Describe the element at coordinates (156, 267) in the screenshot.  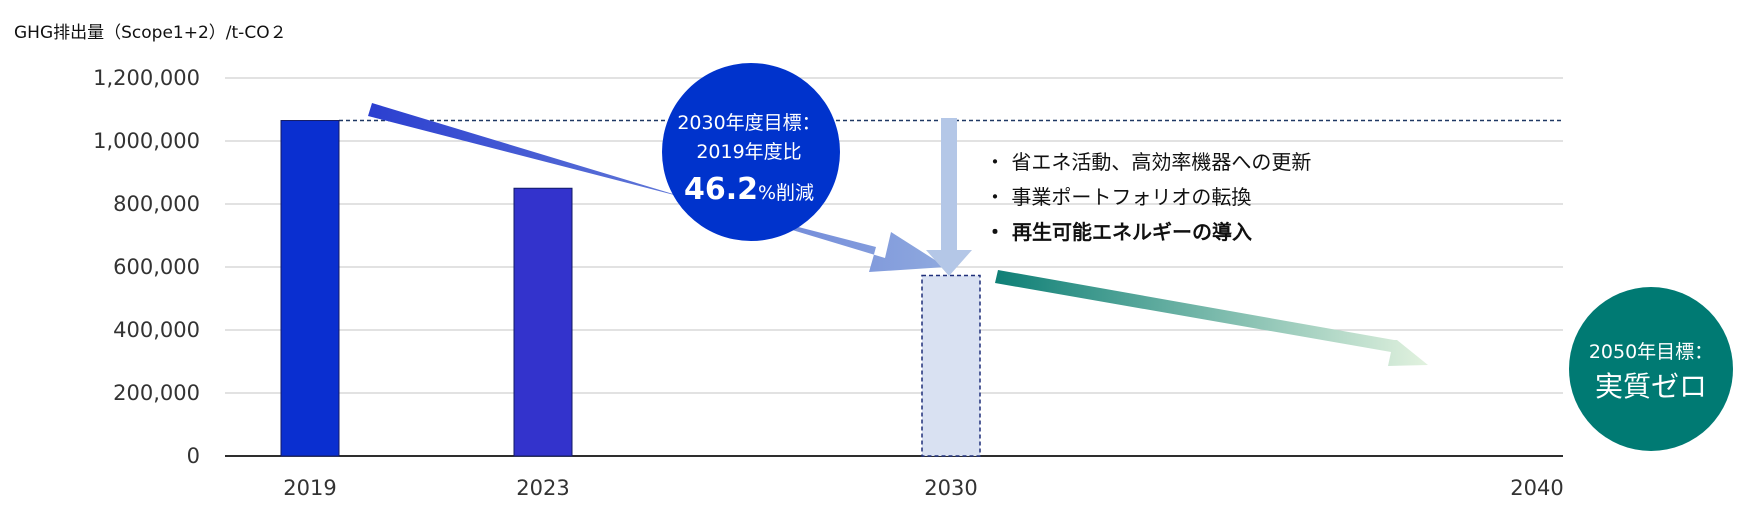
I see `y-tick-label: 600,000` at that location.